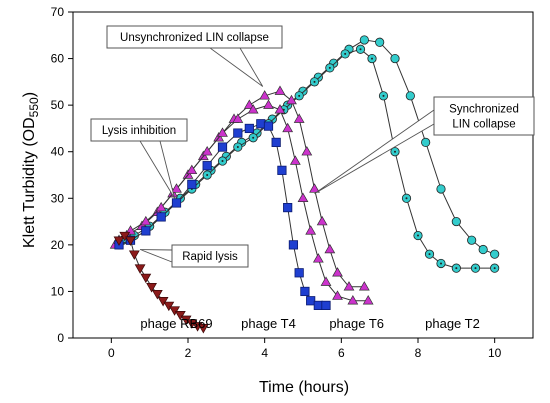 This screenshot has width=550, height=403. What do you see at coordinates (452, 323) in the screenshot?
I see `phase-label-t2: phage T2` at bounding box center [452, 323].